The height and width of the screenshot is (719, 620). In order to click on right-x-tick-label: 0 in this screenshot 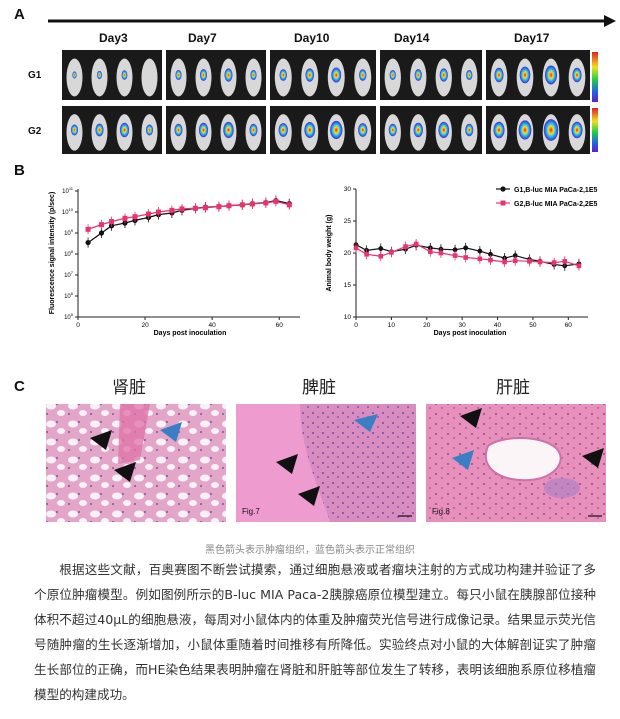, I will do `click(356, 325)`.